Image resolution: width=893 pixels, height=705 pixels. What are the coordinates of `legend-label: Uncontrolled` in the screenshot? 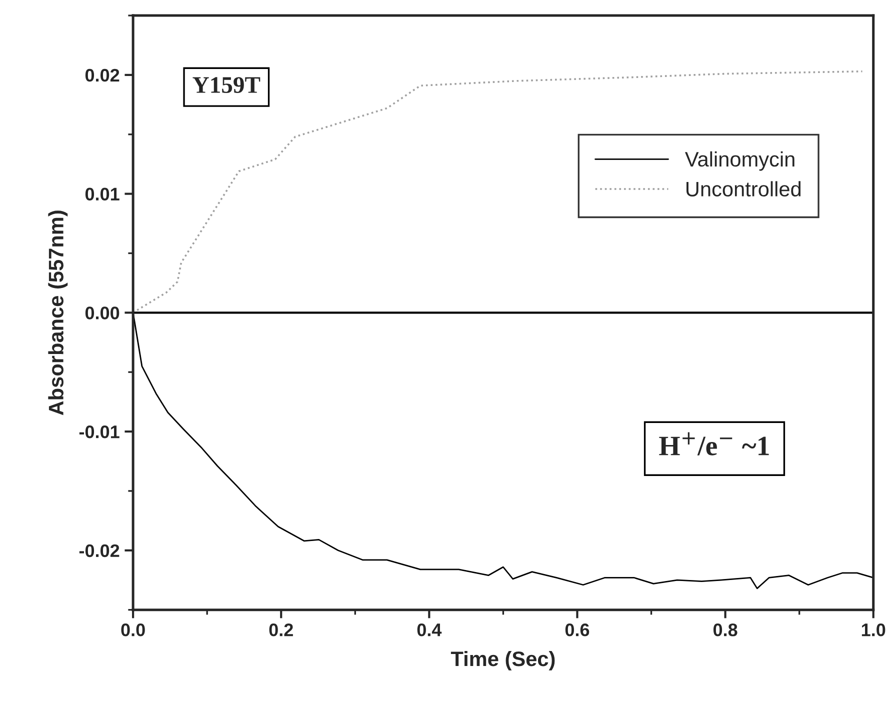 It's located at (743, 188).